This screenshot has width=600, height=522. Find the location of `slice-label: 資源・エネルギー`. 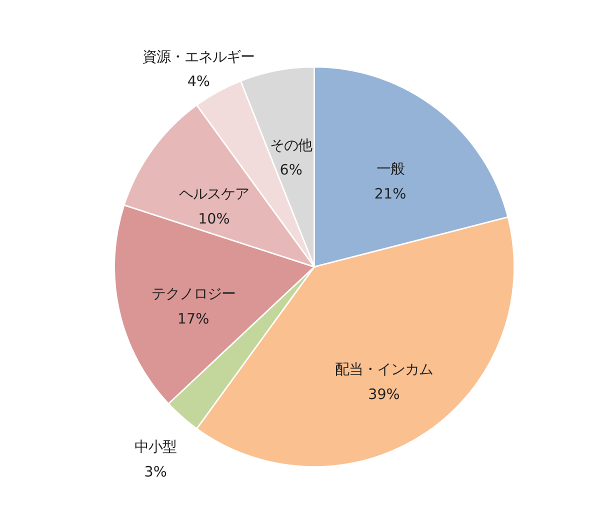

slice-label: 資源・エネルギー is located at coordinates (198, 57).